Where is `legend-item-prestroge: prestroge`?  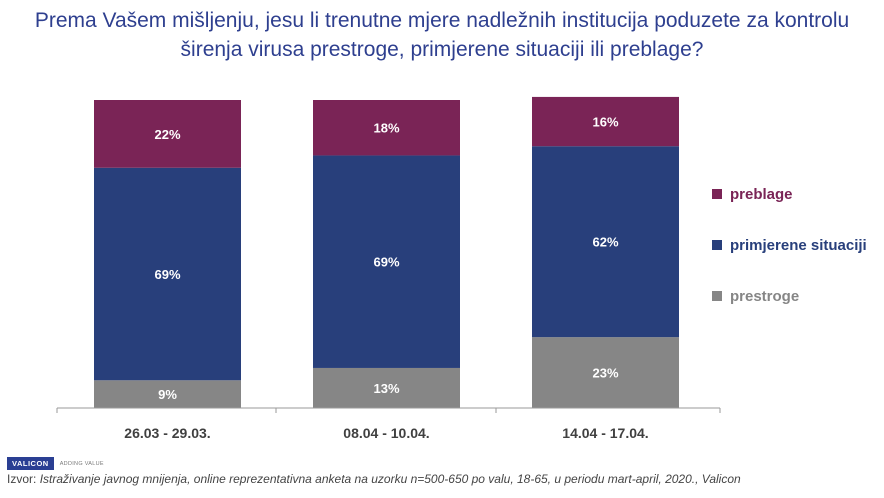
legend-item-prestroge: prestroge is located at coordinates (789, 296).